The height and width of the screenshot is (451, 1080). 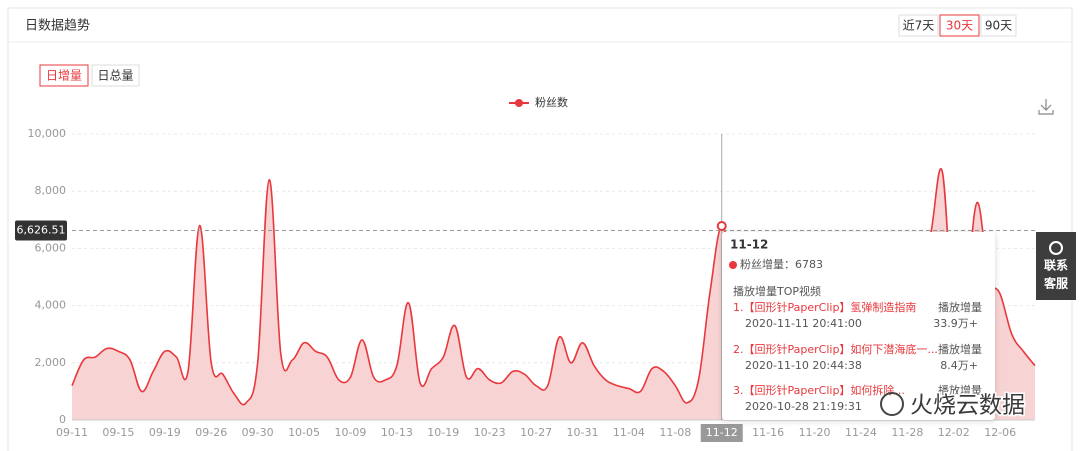 I want to click on range-label: 90天, so click(x=998, y=26).